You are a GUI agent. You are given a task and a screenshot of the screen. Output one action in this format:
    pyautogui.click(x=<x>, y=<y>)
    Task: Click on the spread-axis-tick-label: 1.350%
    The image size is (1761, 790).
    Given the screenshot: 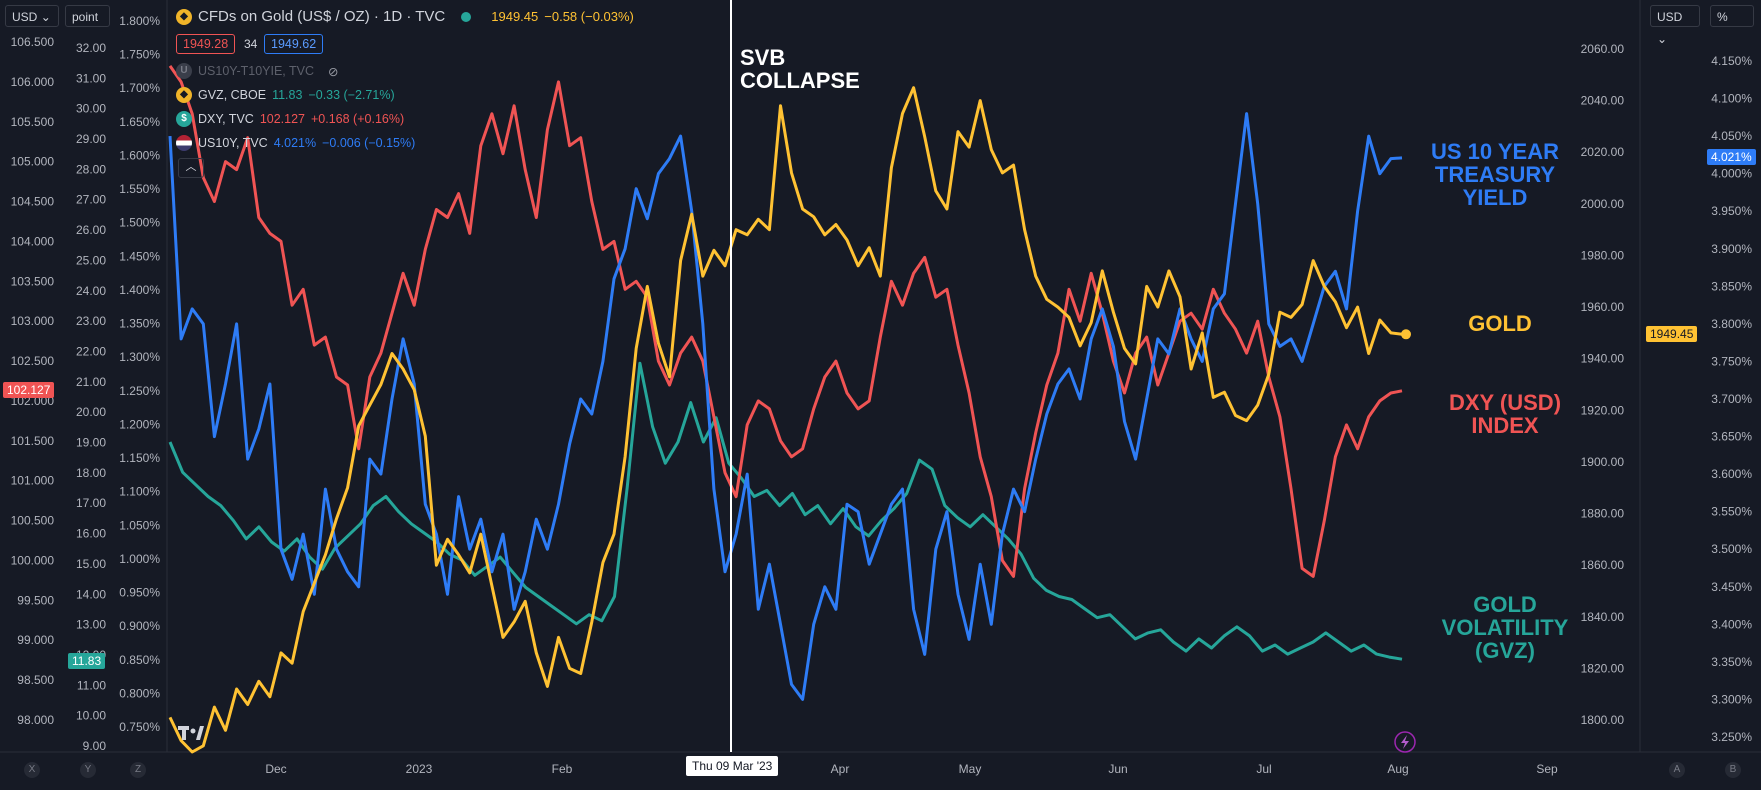 What is the action you would take?
    pyautogui.click(x=139, y=324)
    